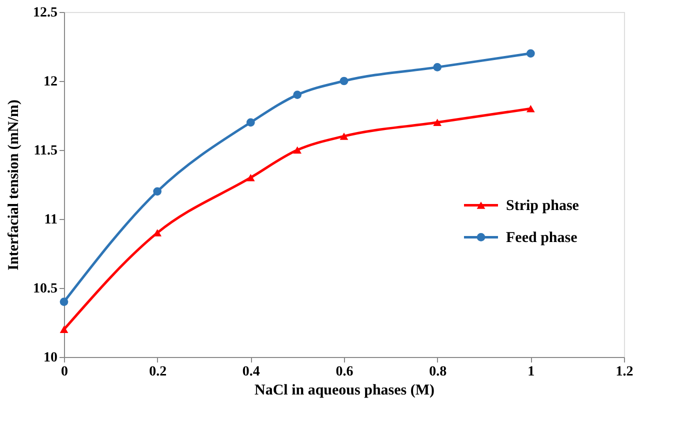 This screenshot has width=681, height=440. I want to click on x-tick-label: 0.8, so click(438, 372).